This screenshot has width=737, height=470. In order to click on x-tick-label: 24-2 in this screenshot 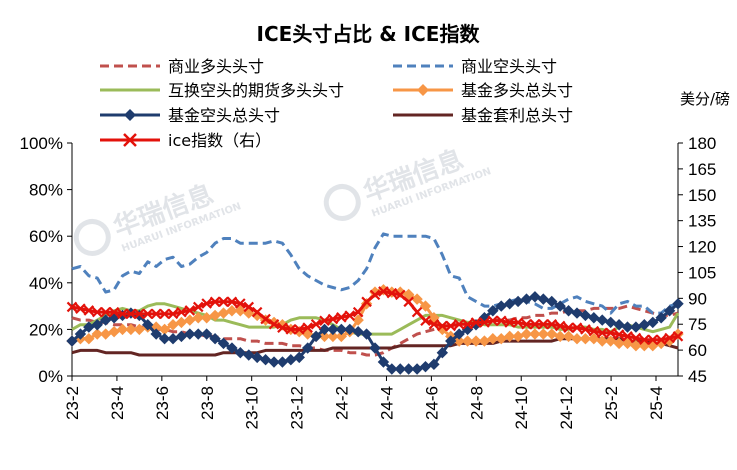, I will do `click(342, 403)`.